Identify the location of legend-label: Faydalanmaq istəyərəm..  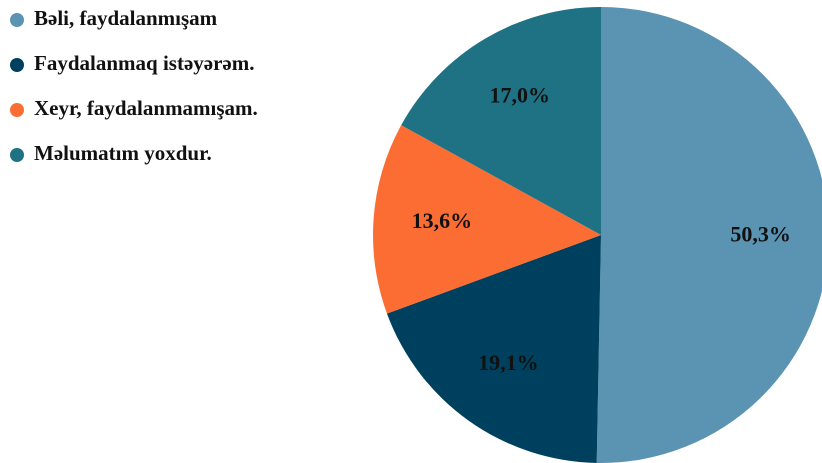
(144, 63).